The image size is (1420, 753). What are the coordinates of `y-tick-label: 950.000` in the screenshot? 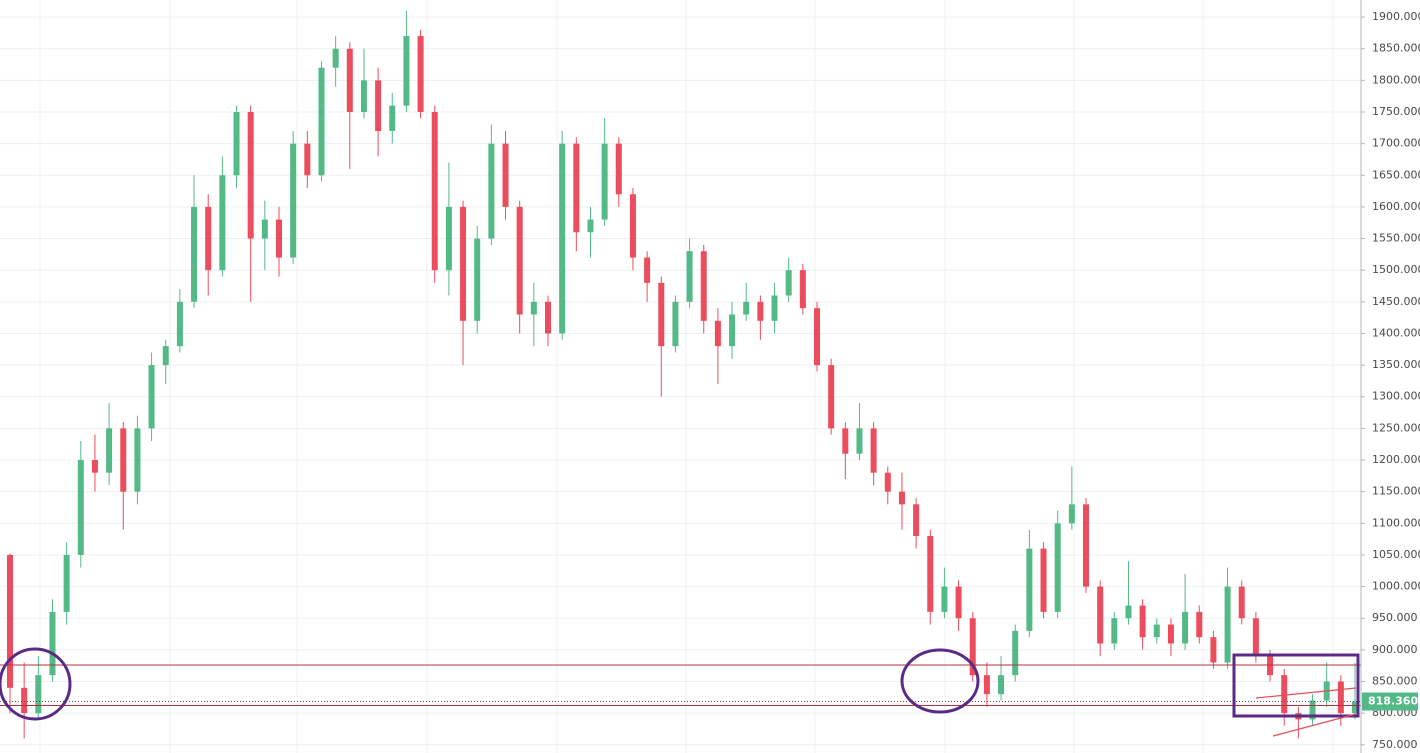 It's located at (1395, 617).